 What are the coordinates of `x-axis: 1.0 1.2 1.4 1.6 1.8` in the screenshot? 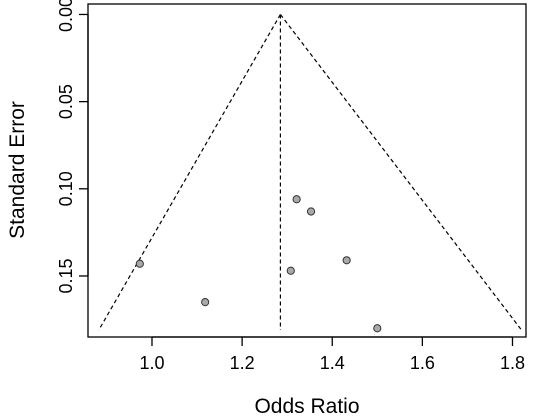 It's located at (332, 354).